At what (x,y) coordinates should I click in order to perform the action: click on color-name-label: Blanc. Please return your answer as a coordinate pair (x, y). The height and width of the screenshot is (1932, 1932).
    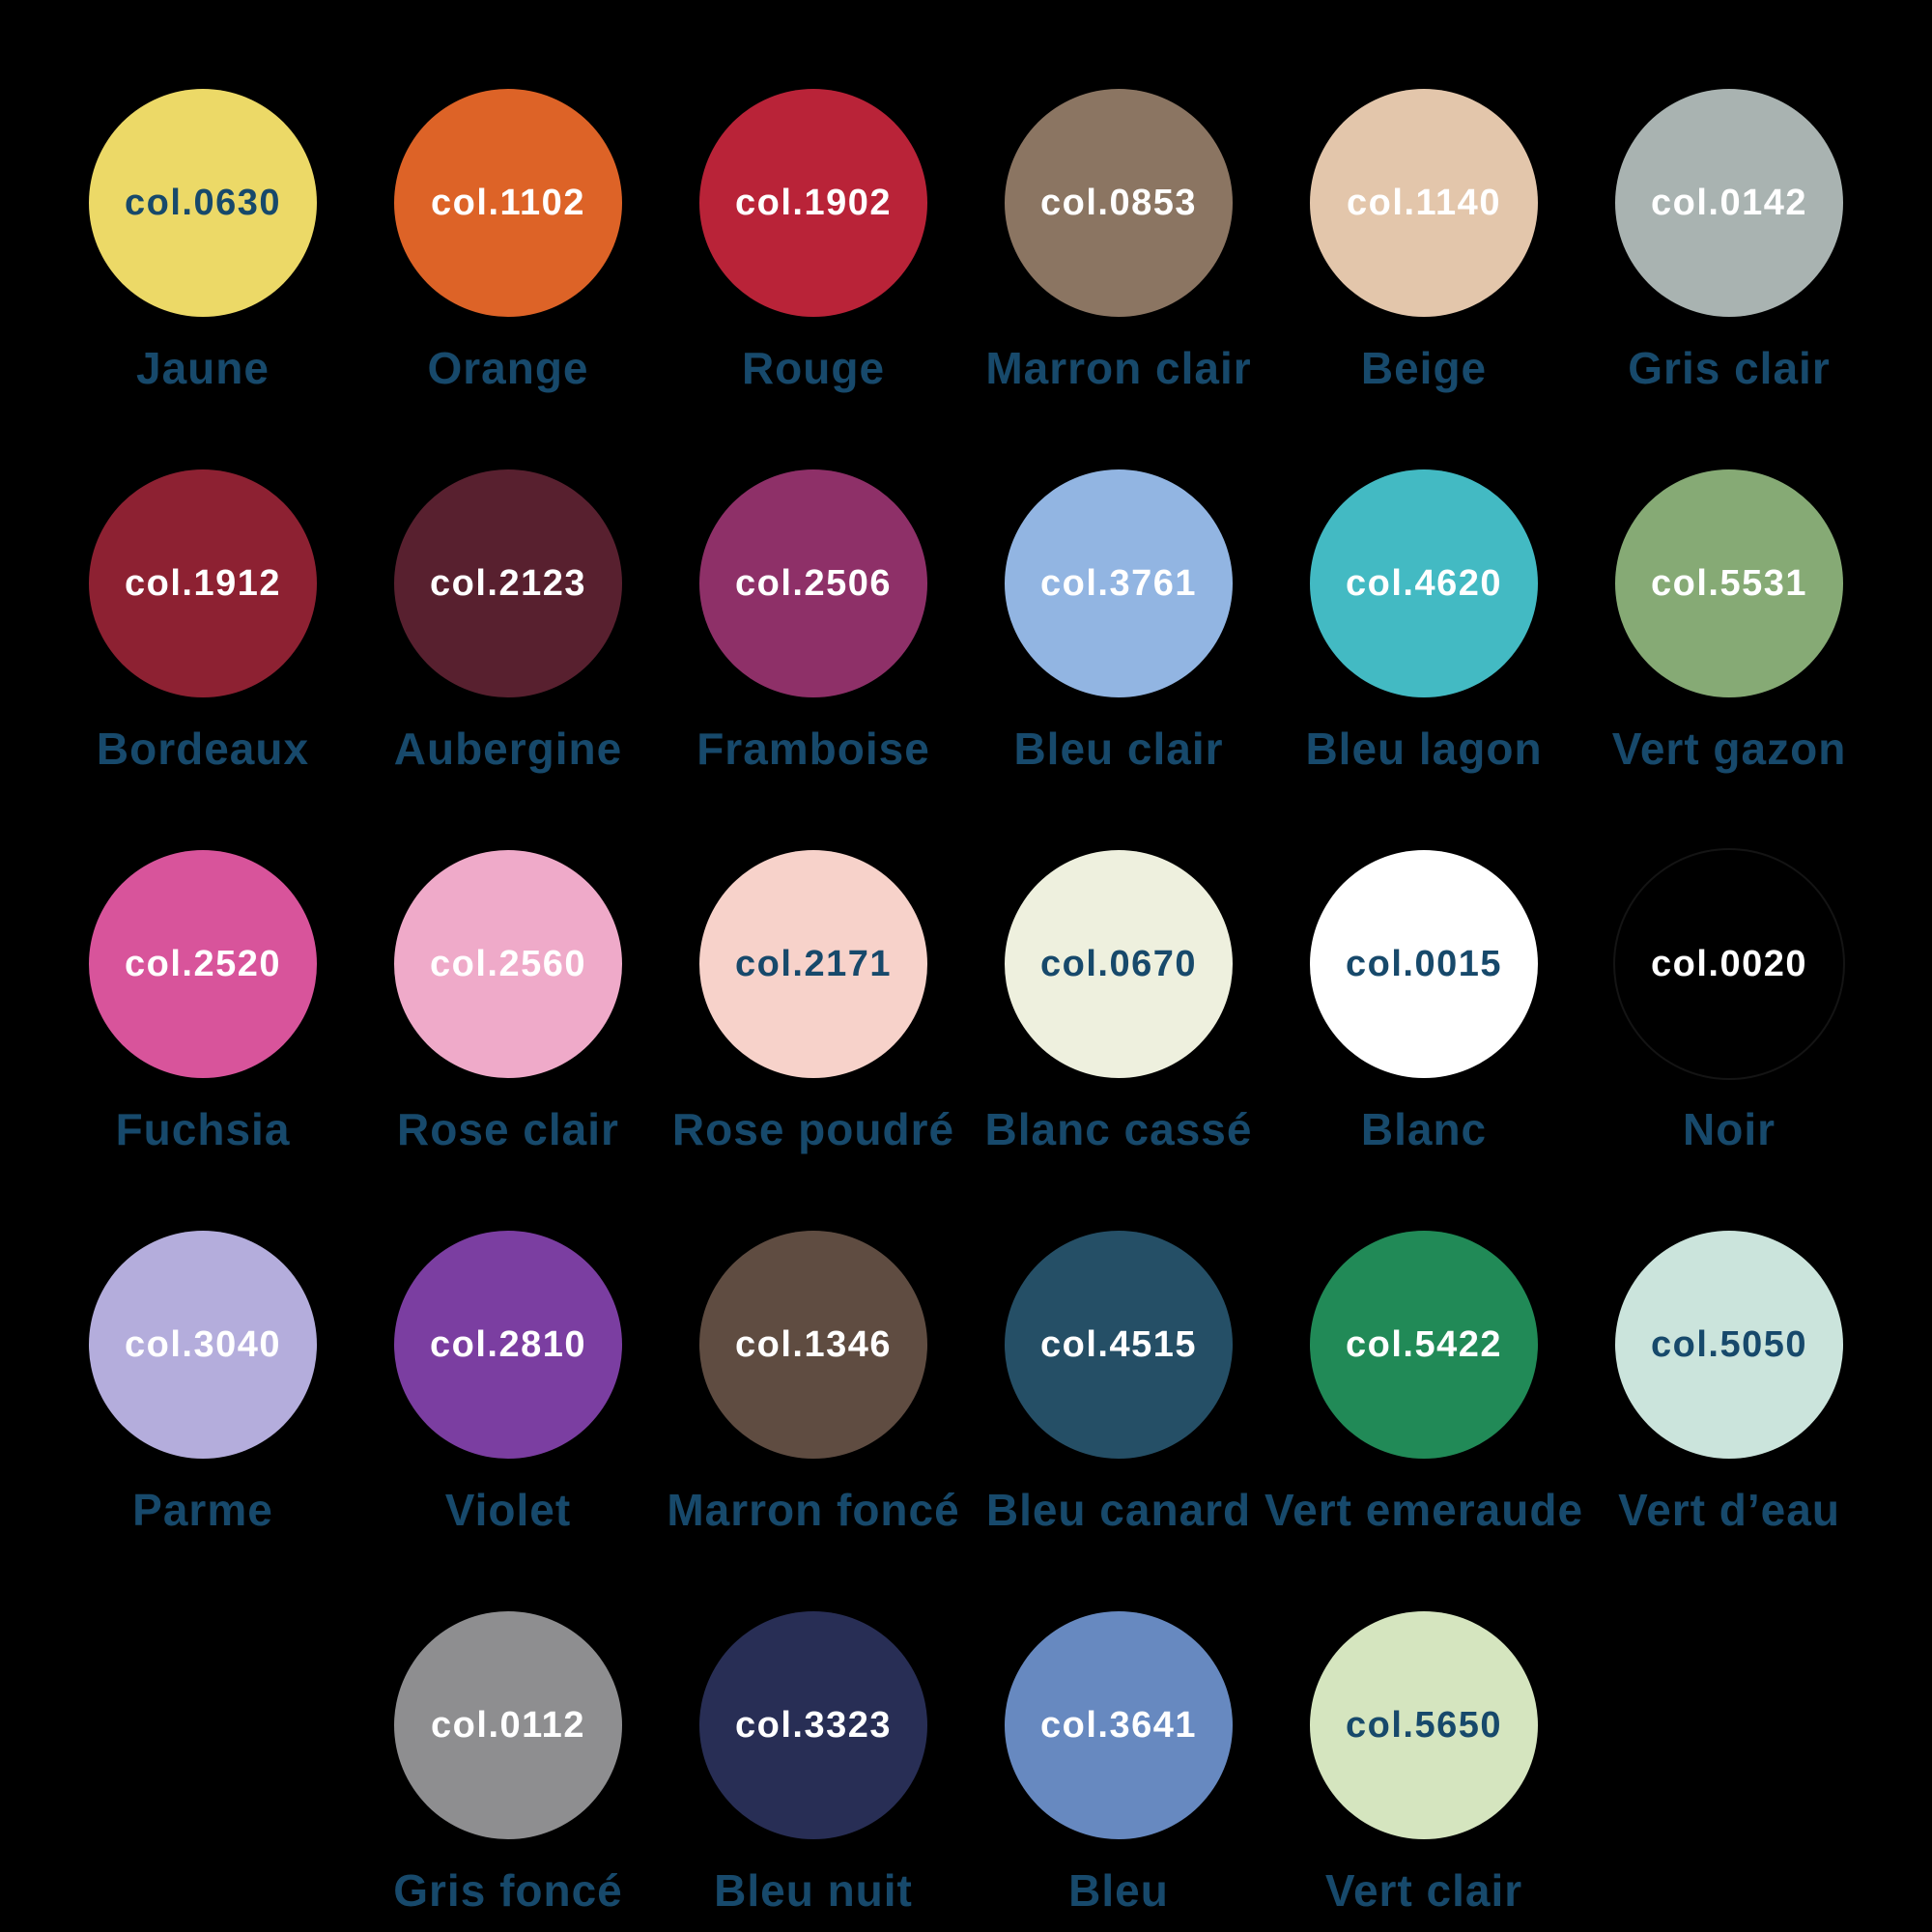
    Looking at the image, I should click on (1424, 1129).